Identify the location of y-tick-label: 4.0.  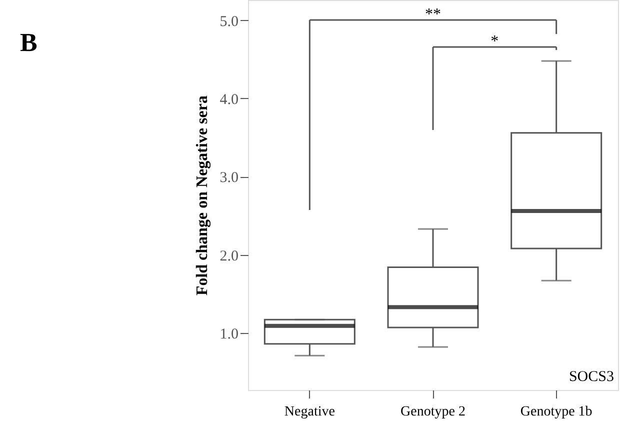
(229, 100).